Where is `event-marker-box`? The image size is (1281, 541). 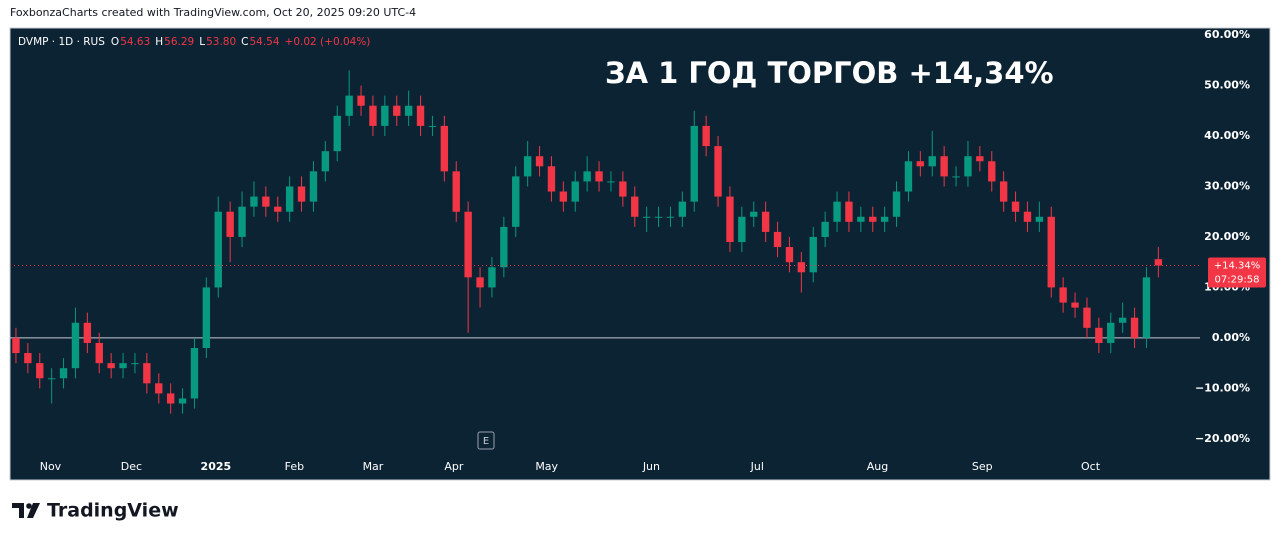
event-marker-box is located at coordinates (486, 440).